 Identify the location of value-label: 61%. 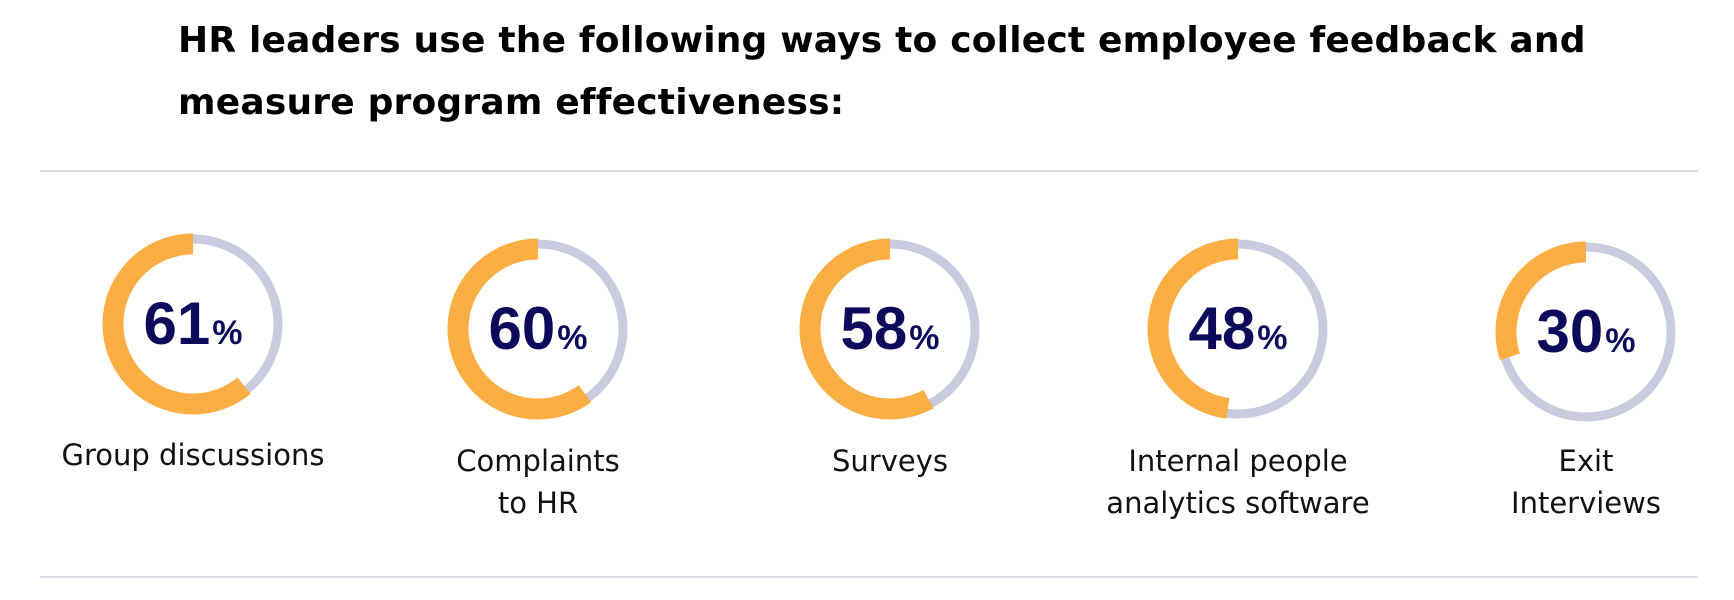
(193, 323).